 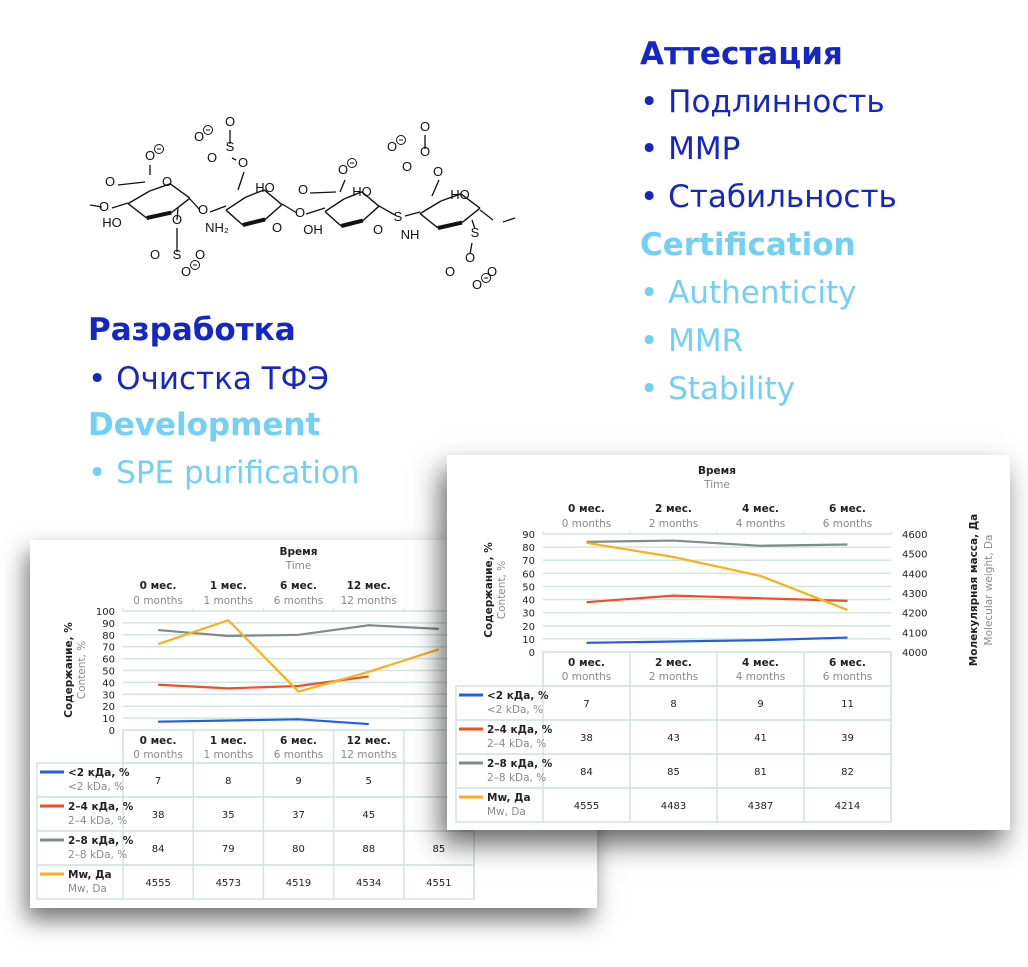 I want to click on legend-label-en: 2–8 kDa, %, so click(x=516, y=778).